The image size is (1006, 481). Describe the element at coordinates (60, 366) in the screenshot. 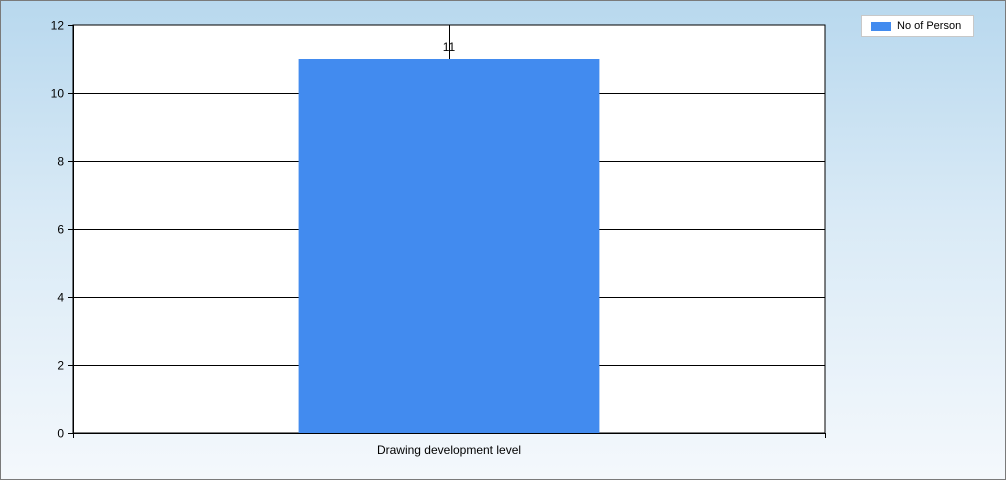

I see `y-tick-label-2: 2` at that location.